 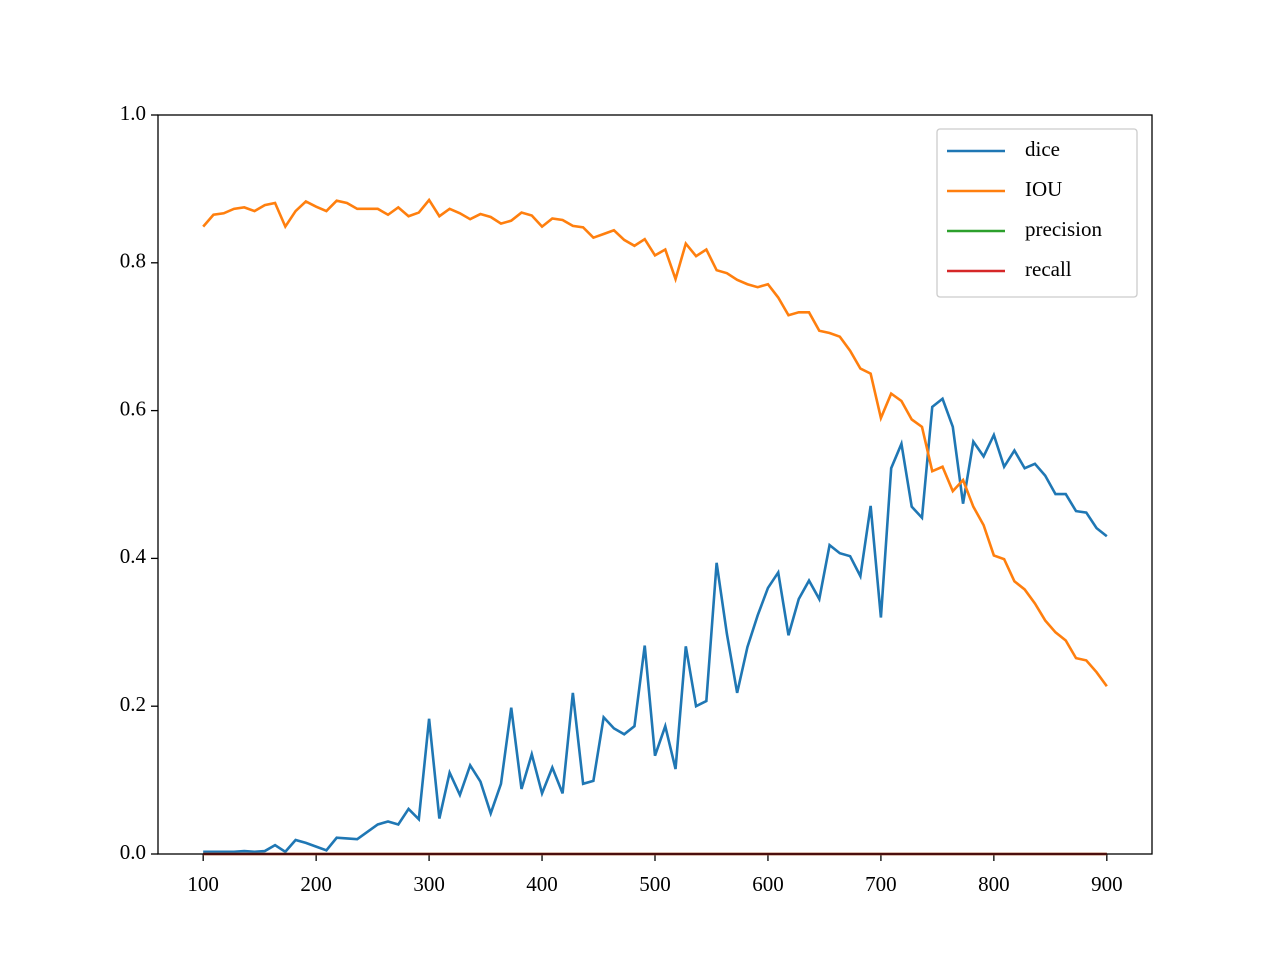 What do you see at coordinates (133, 852) in the screenshot?
I see `y-tick-label: 0.0` at bounding box center [133, 852].